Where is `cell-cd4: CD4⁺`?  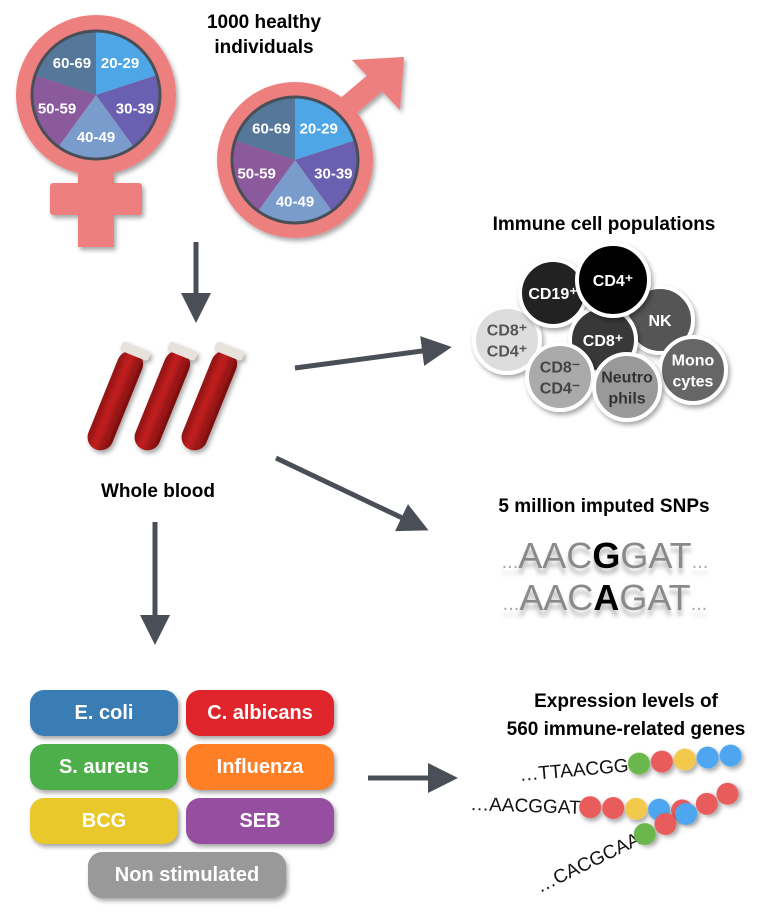 cell-cd4: CD4⁺ is located at coordinates (613, 280).